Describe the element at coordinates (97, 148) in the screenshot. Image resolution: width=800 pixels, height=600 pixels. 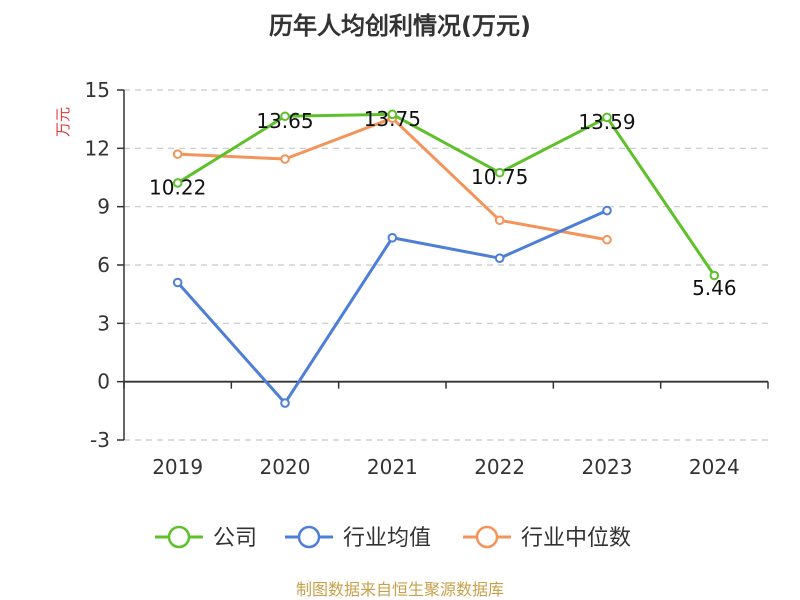
I see `y-tick-label: 12` at that location.